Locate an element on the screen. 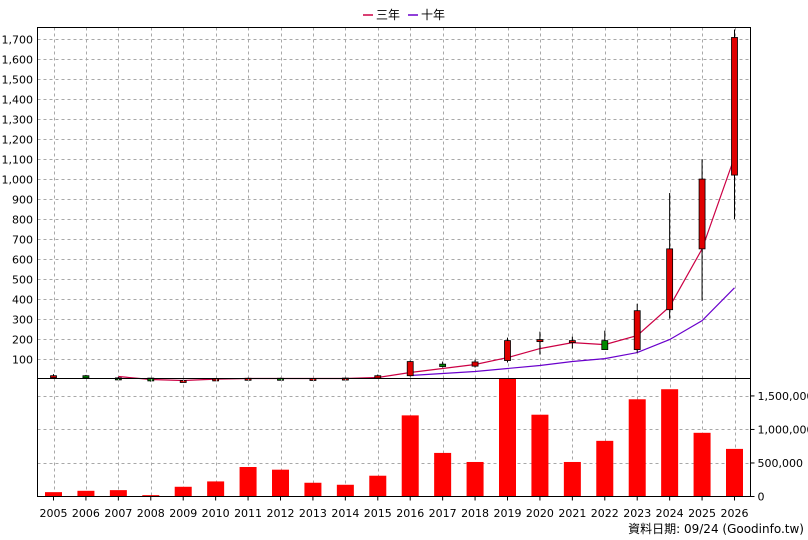  x-tick-label: 2022 is located at coordinates (605, 513).